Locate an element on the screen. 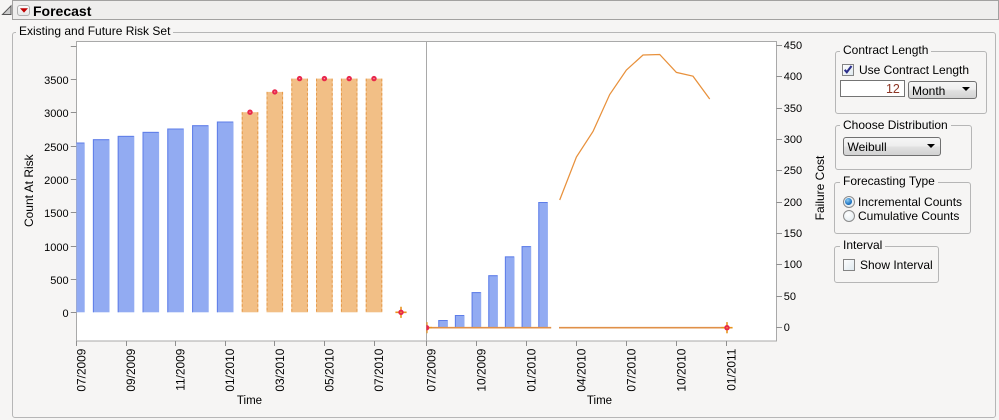 This screenshot has height=420, width=999. svg-text: 50 is located at coordinates (790, 297).